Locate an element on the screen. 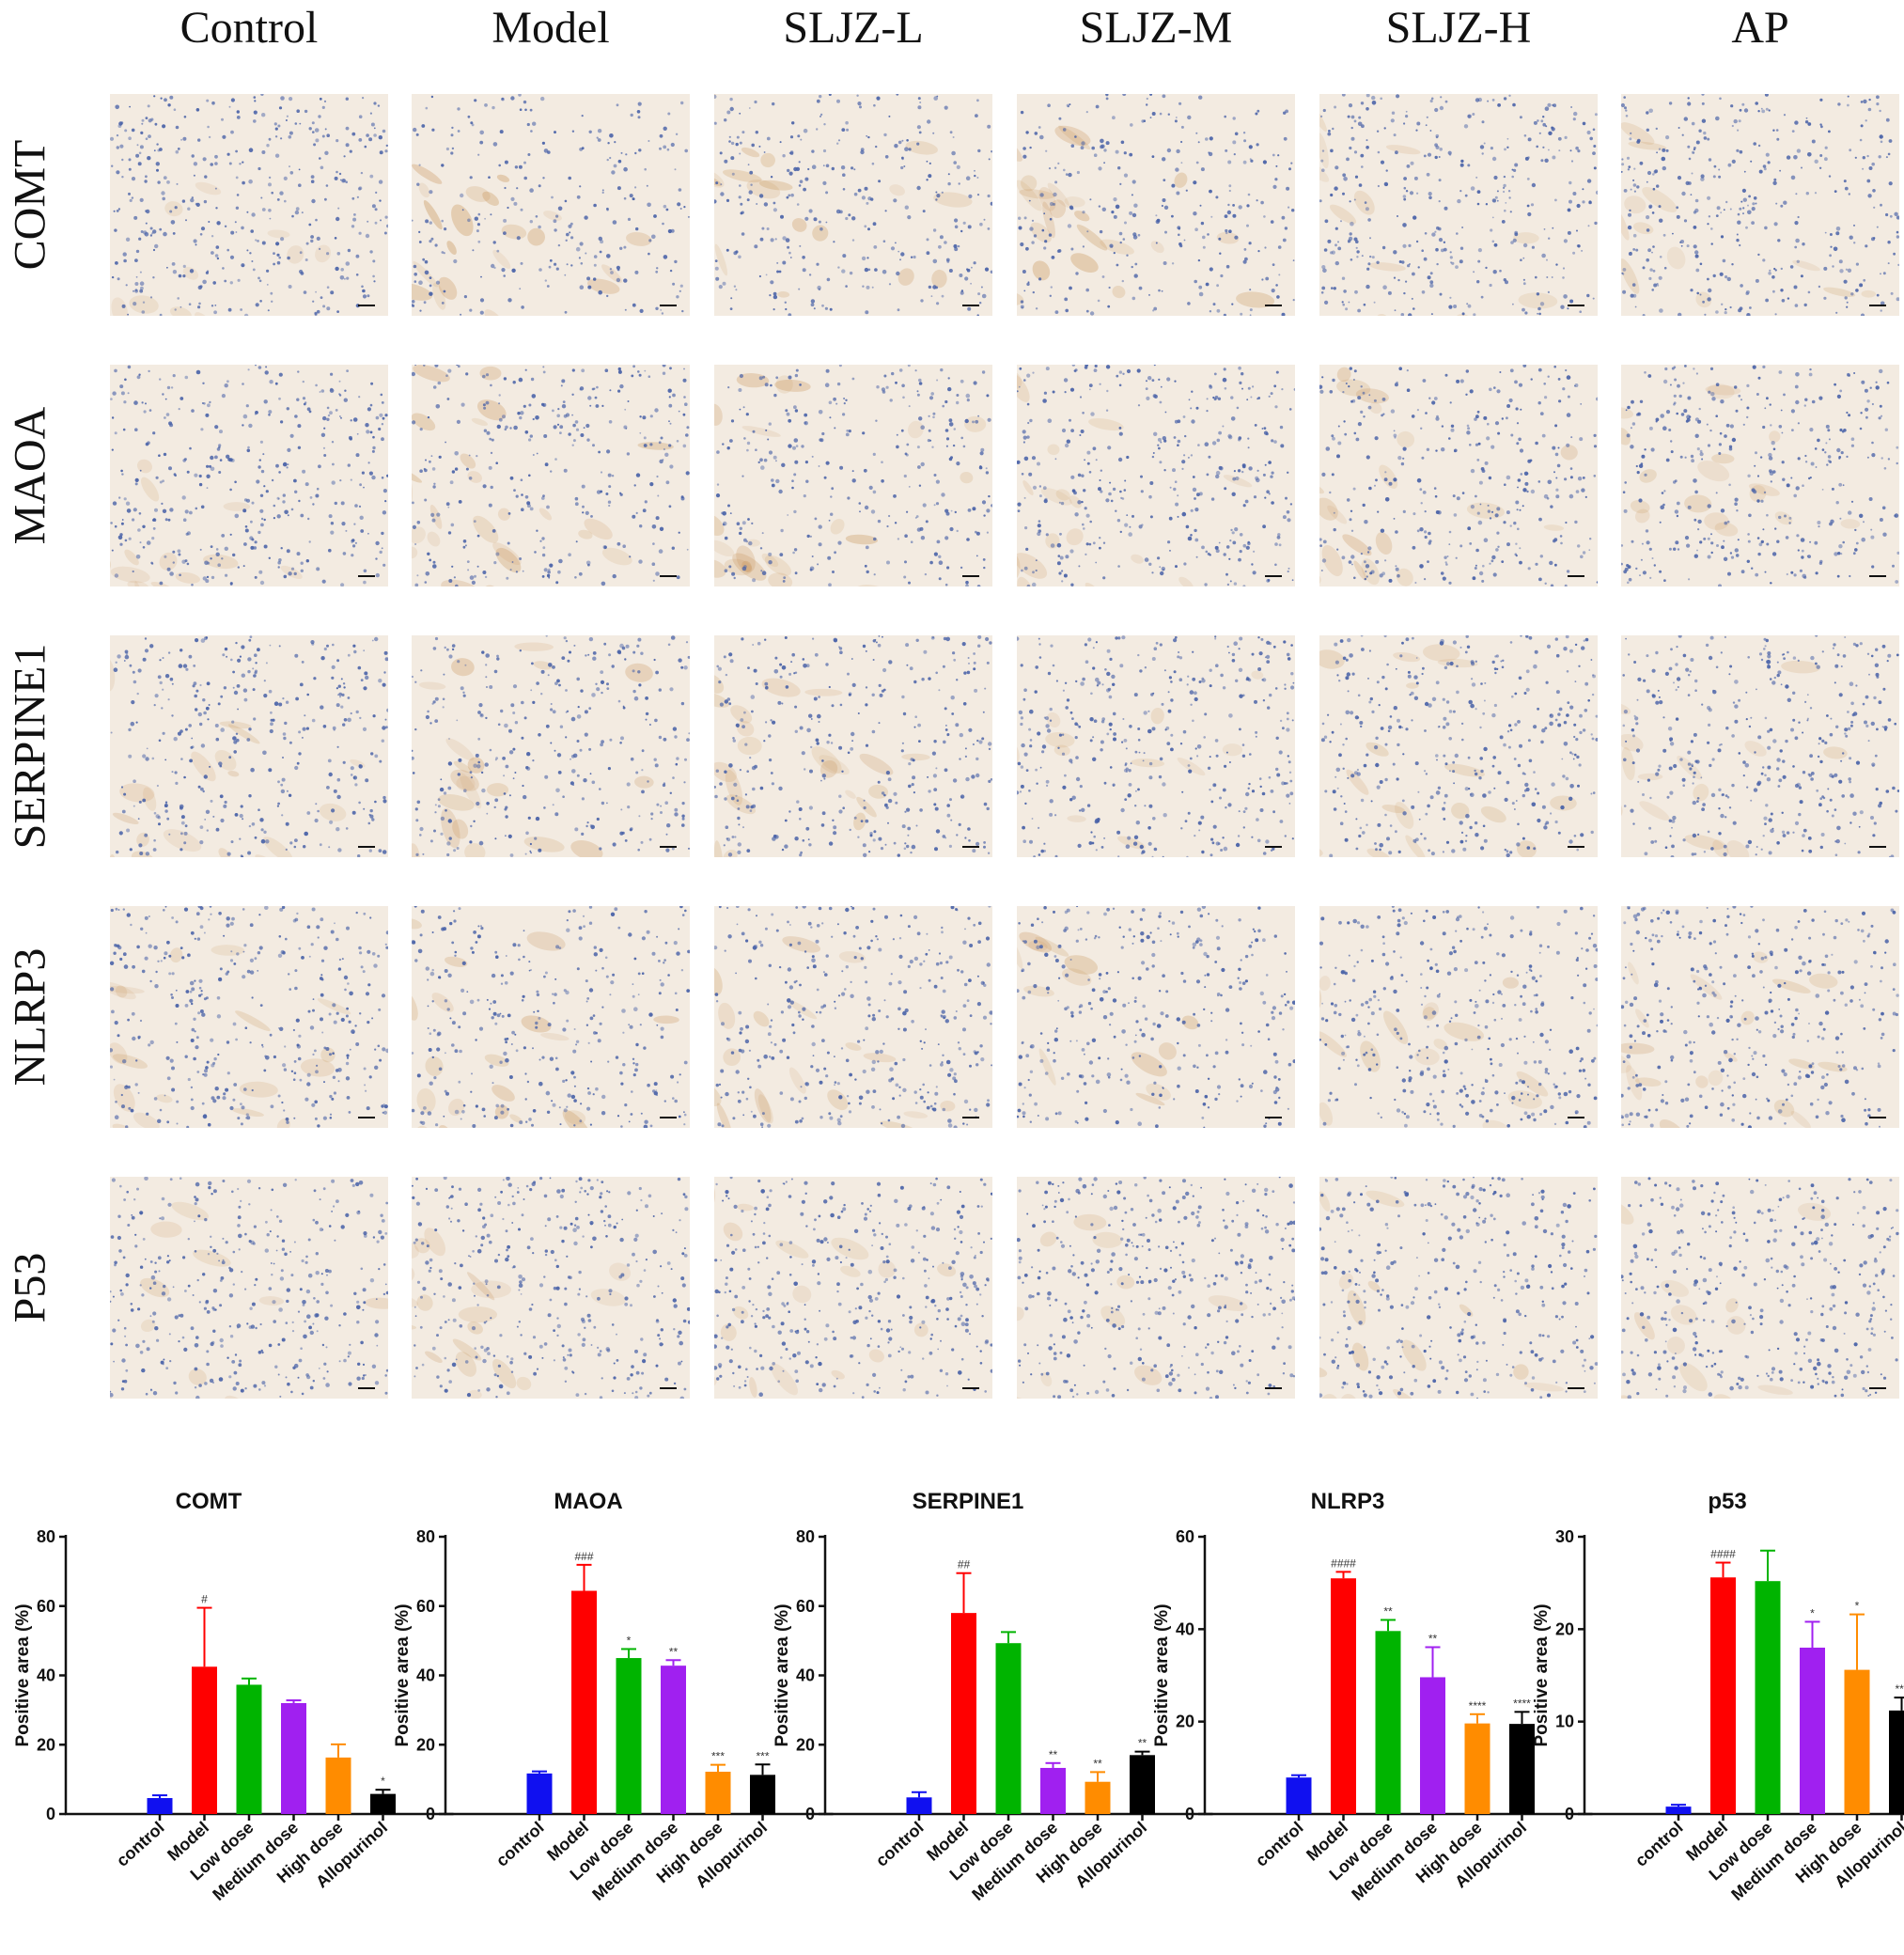 Image resolution: width=1904 pixels, height=1955 pixels. significance-label: ** is located at coordinates (1098, 1764).